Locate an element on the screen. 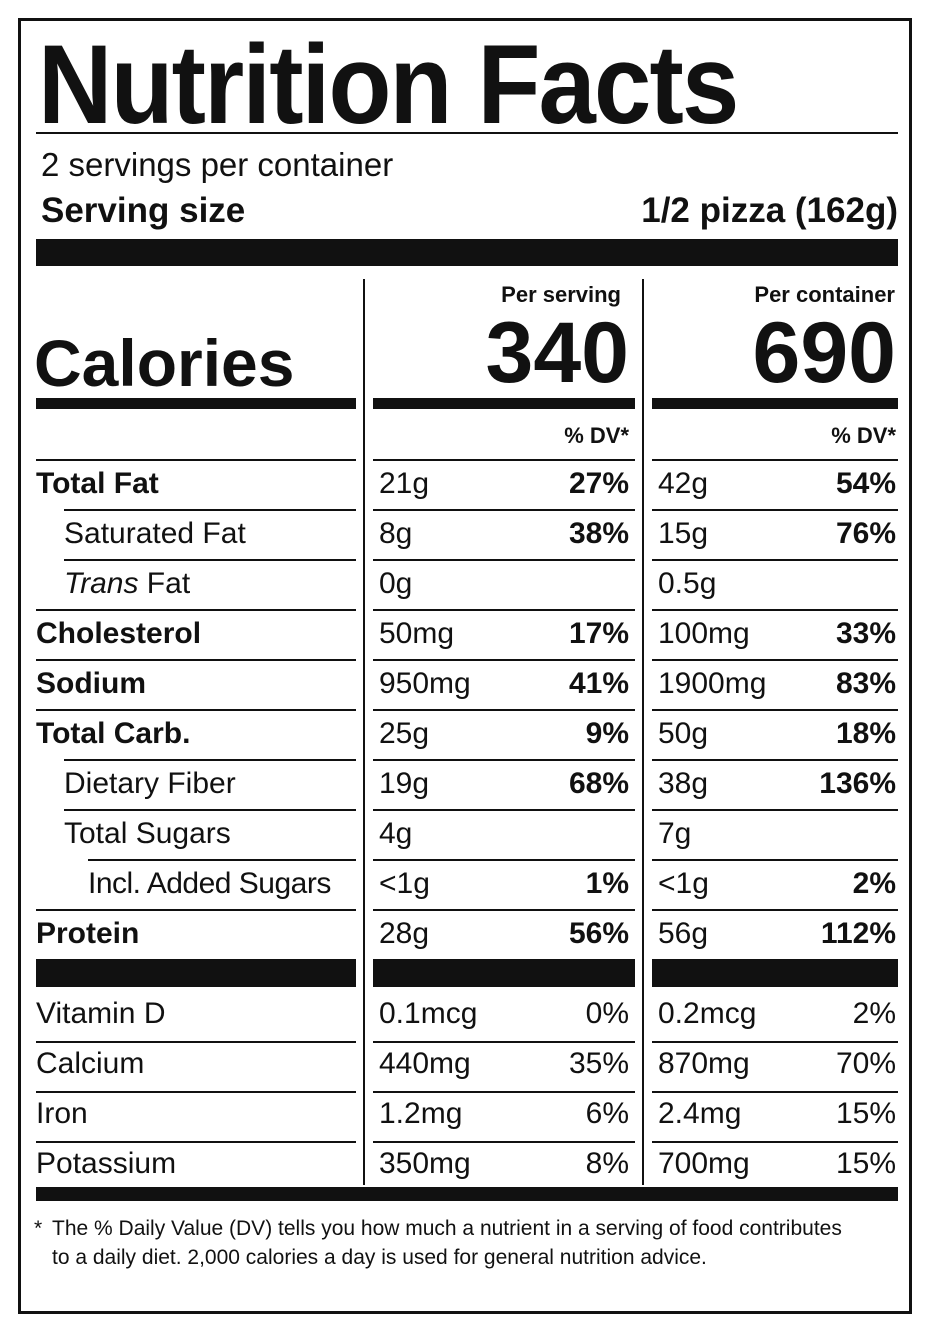  dv-header-container: % DV* is located at coordinates (863, 435).